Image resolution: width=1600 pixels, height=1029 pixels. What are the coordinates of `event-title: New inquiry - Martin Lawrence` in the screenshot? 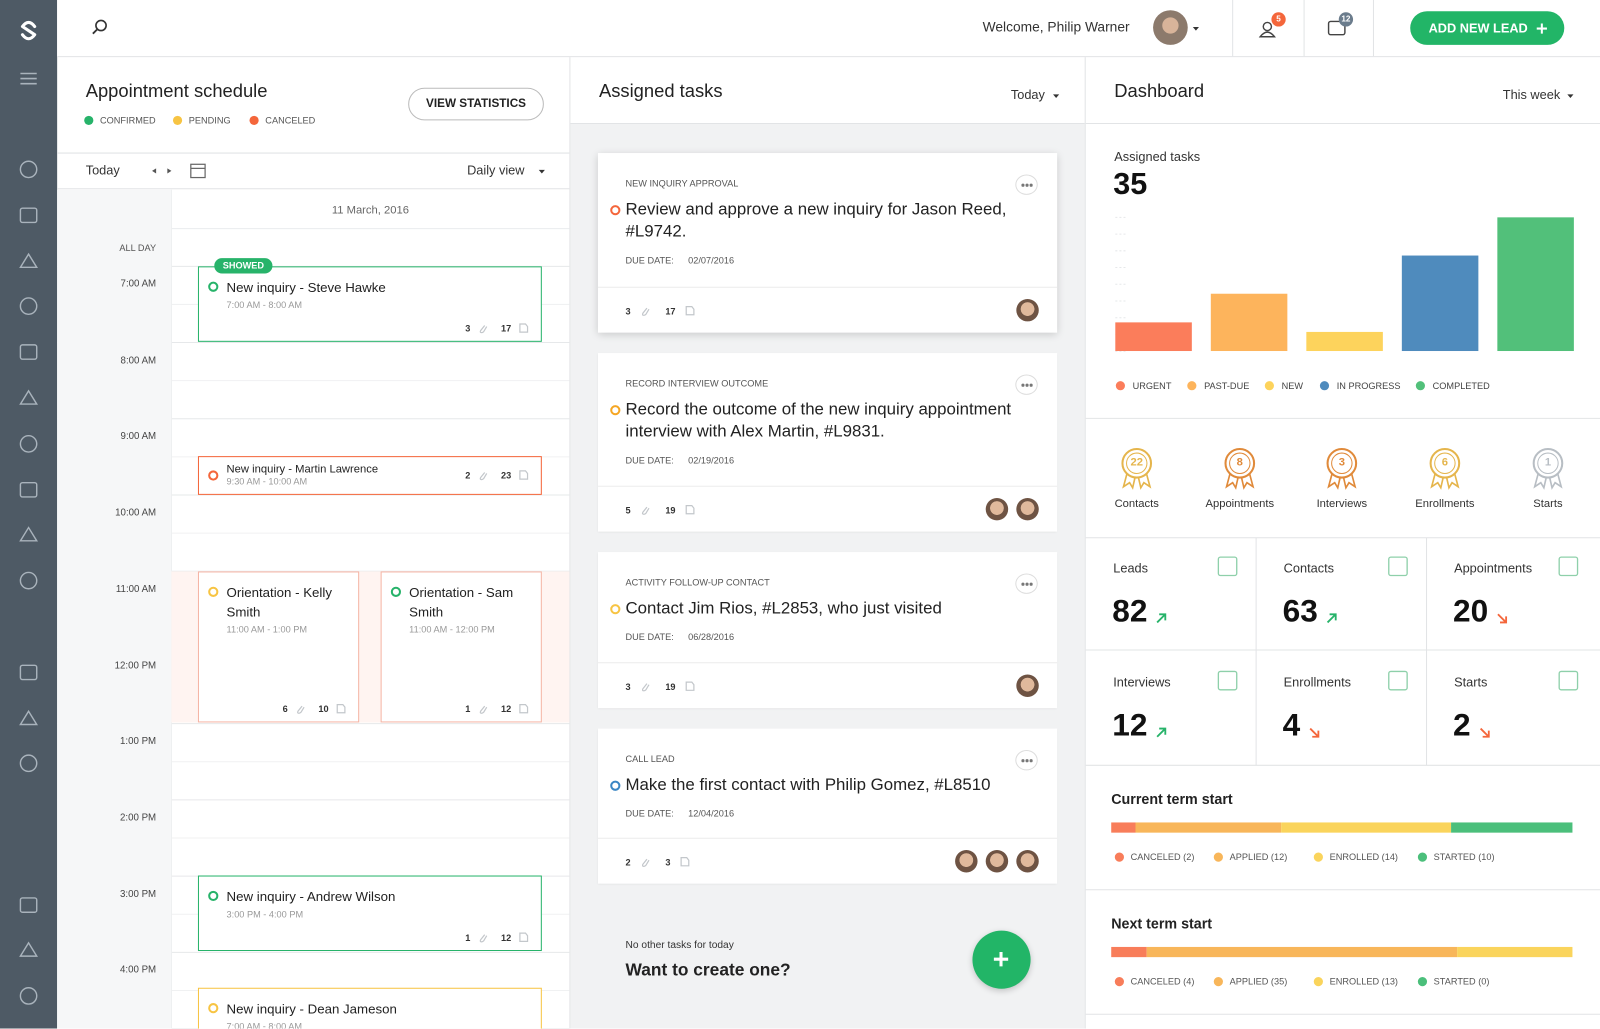 It's located at (302, 469).